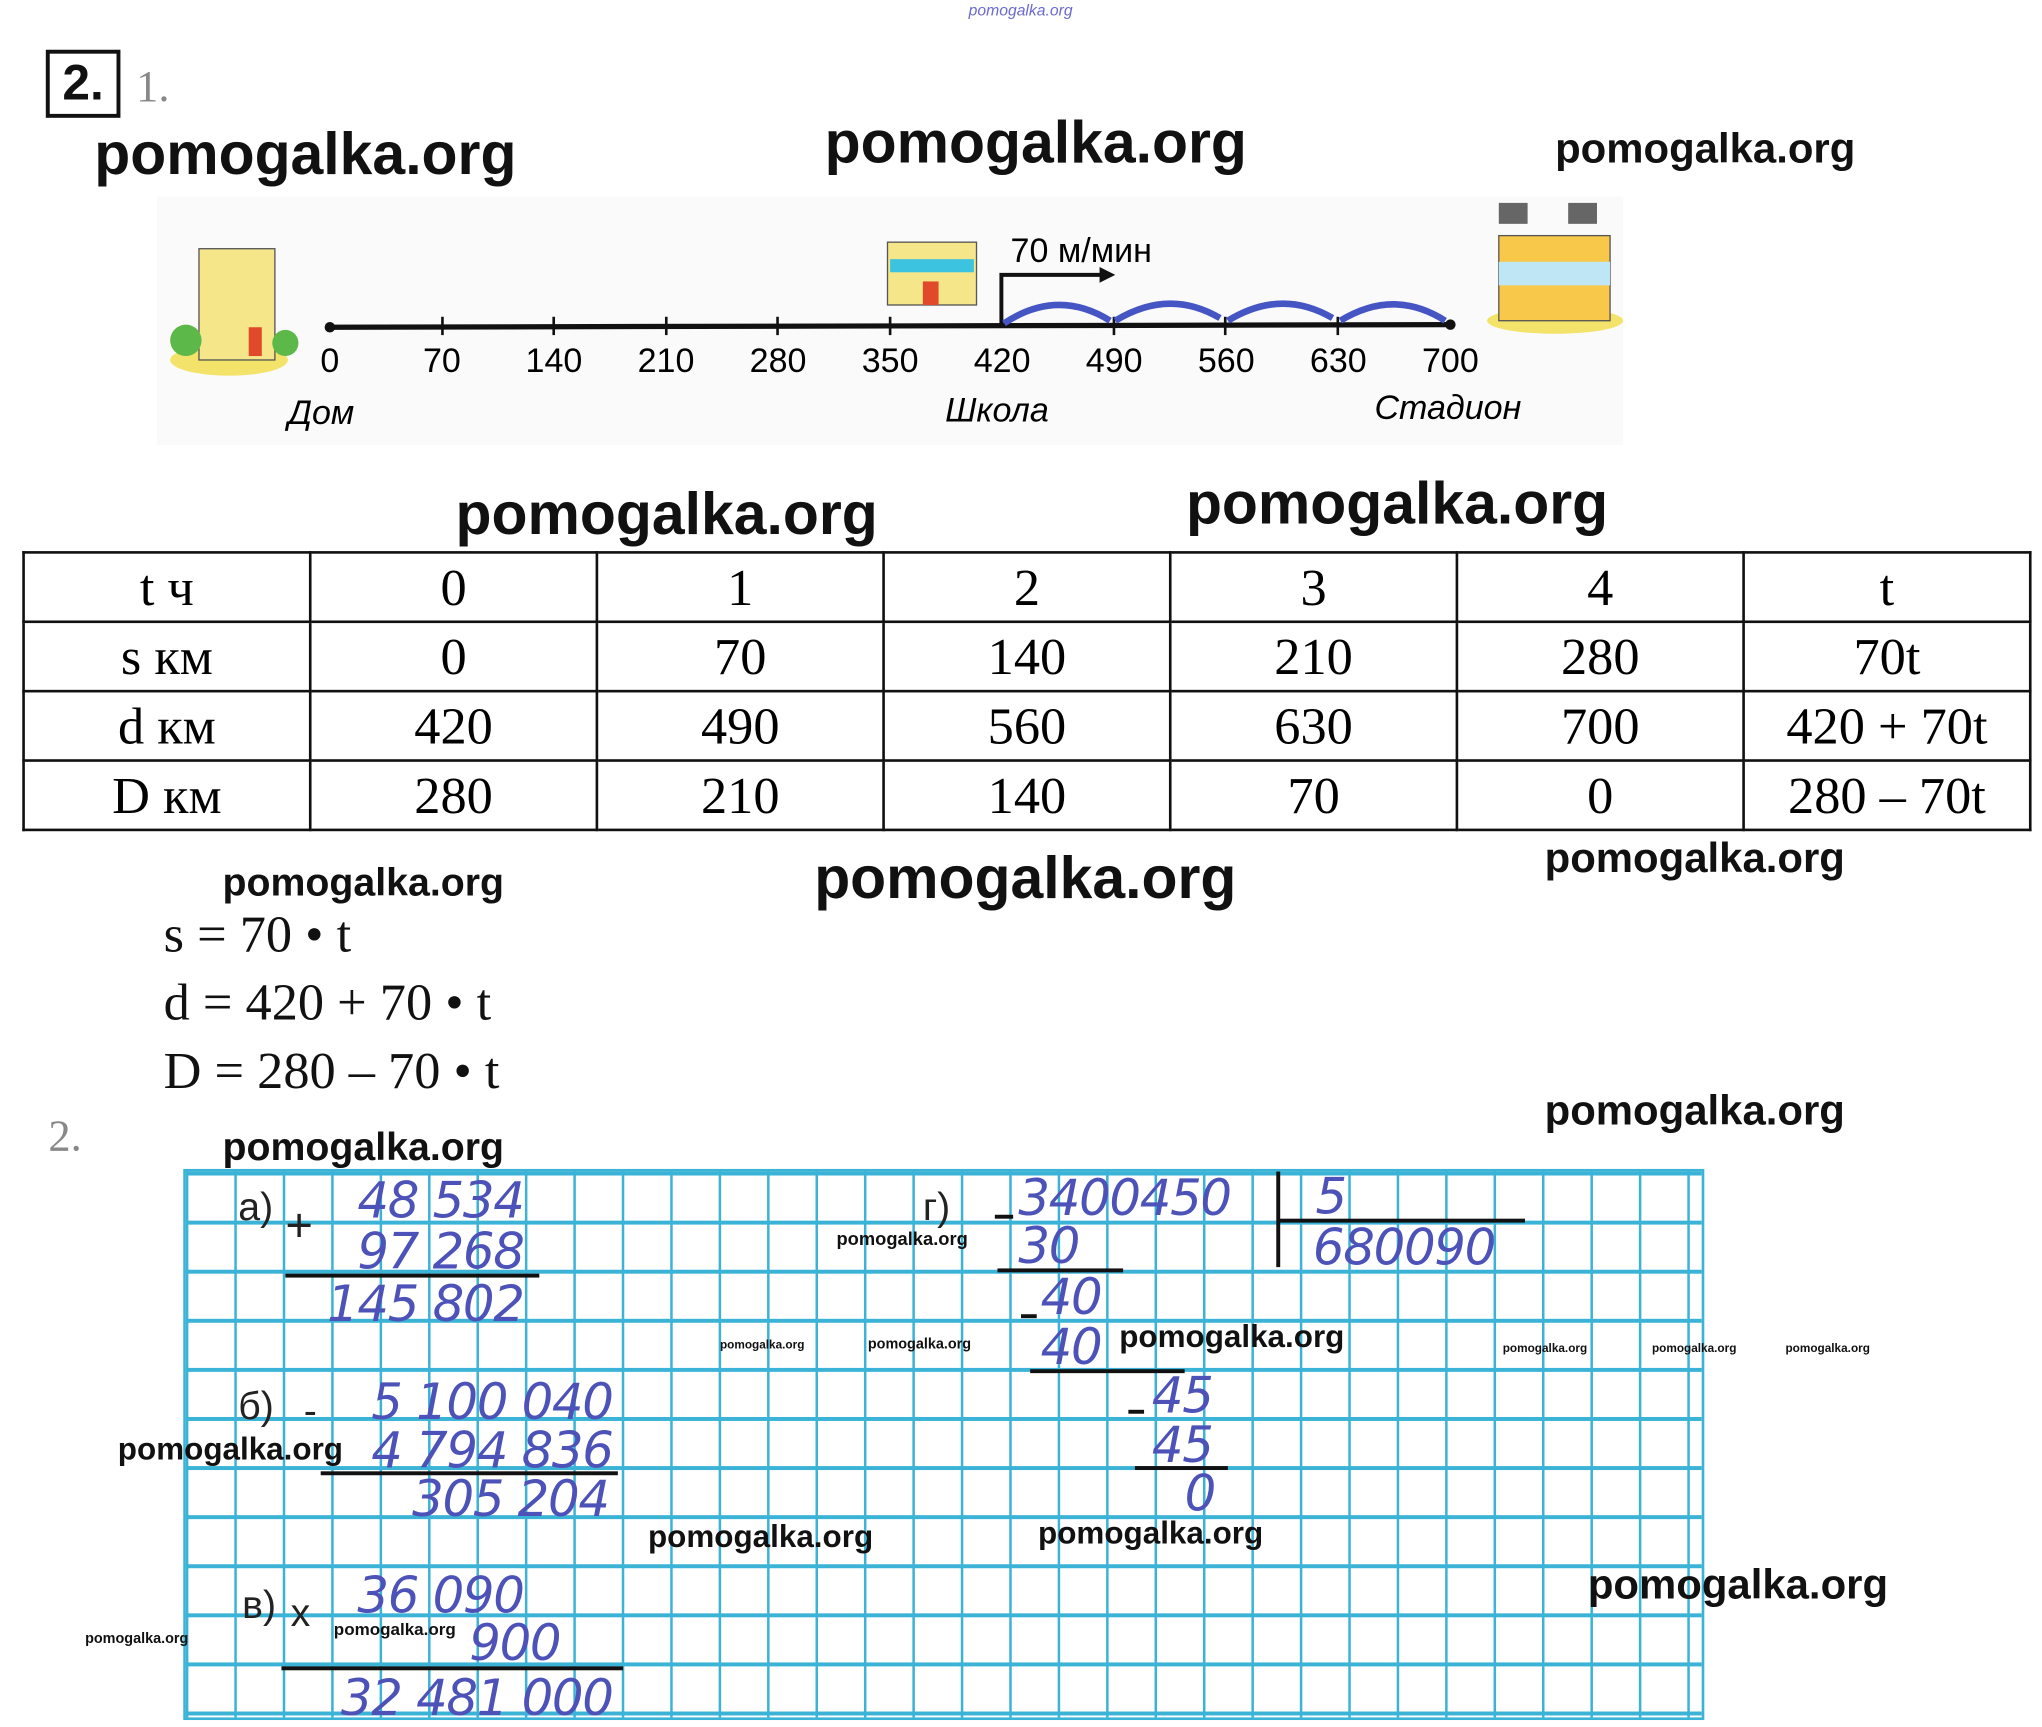  Describe the element at coordinates (1887, 725) in the screenshot. I see `table-cell: 420 + 70t` at that location.